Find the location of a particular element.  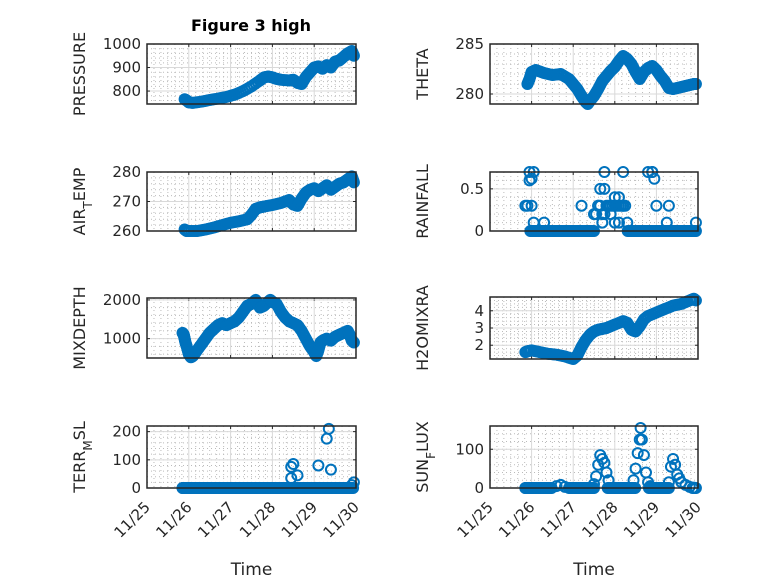

y-tick-label: 900 is located at coordinates (126, 68).